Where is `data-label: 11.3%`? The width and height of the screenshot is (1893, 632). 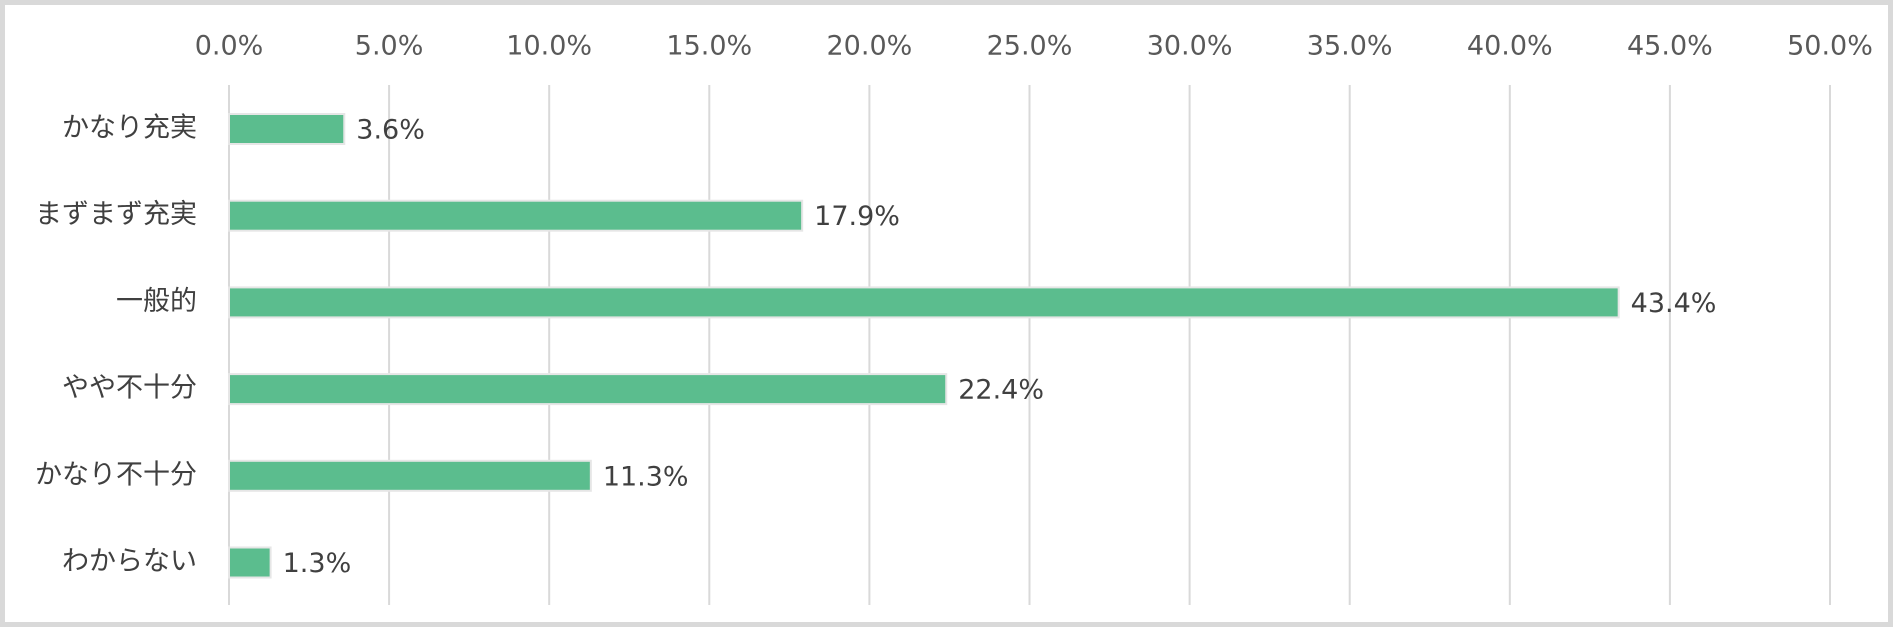
data-label: 11.3% is located at coordinates (646, 476).